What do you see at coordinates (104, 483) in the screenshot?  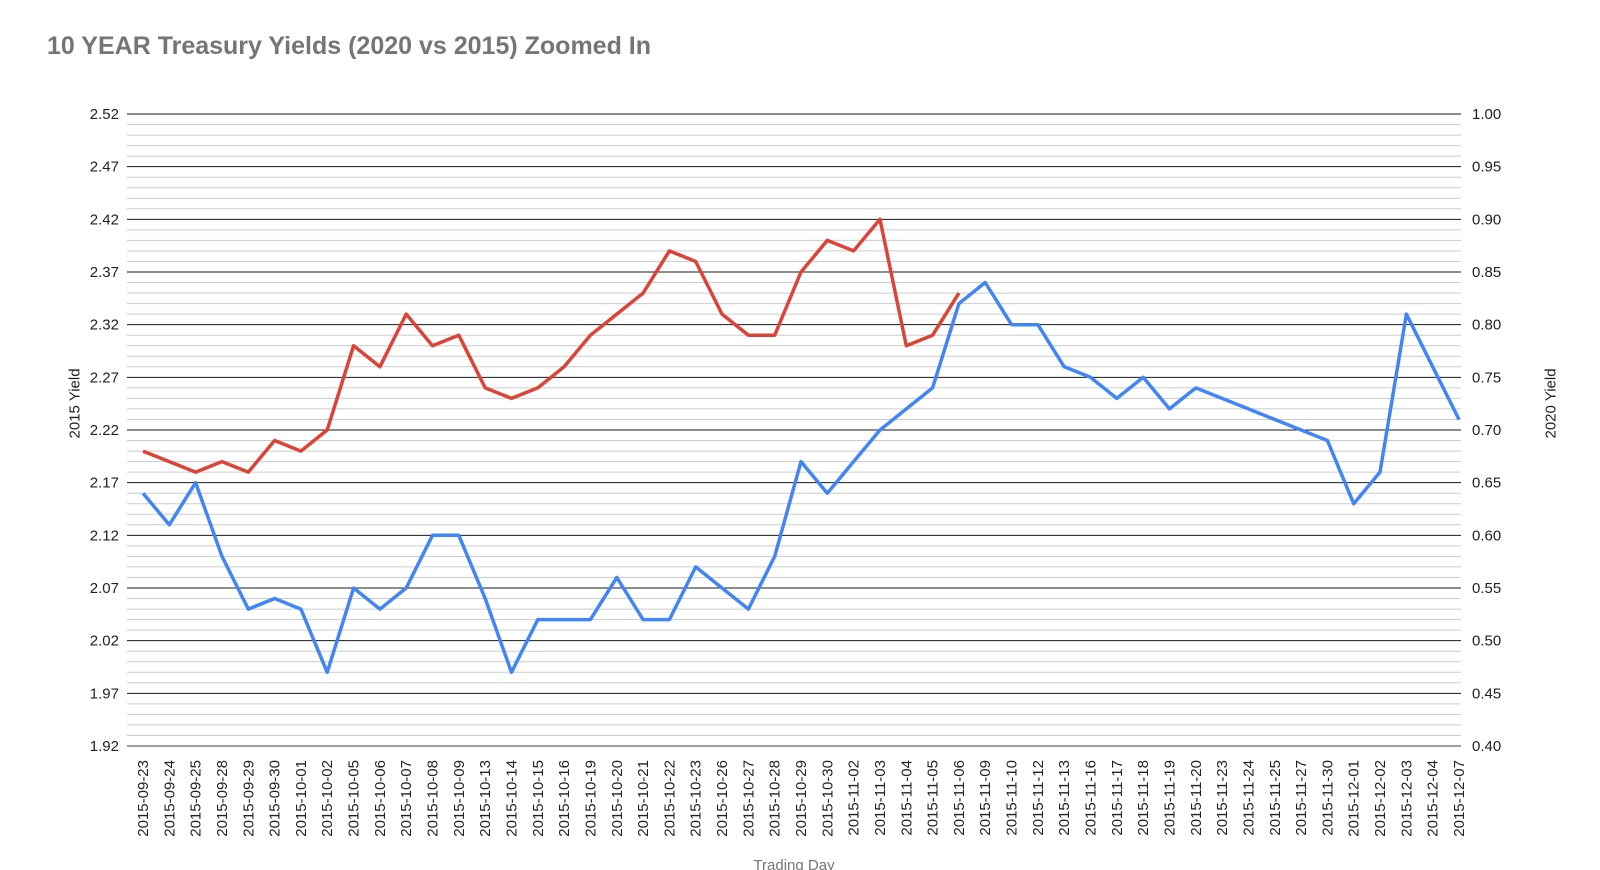 I see `left-axis-tick-label: 2.17` at bounding box center [104, 483].